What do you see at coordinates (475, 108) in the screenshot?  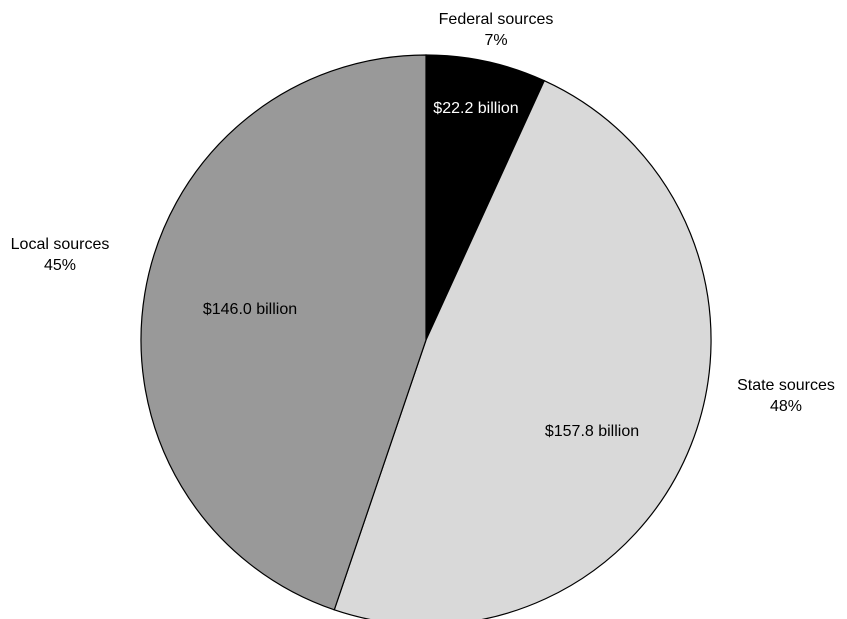 I see `slice-value-label: $22.2 billion` at bounding box center [475, 108].